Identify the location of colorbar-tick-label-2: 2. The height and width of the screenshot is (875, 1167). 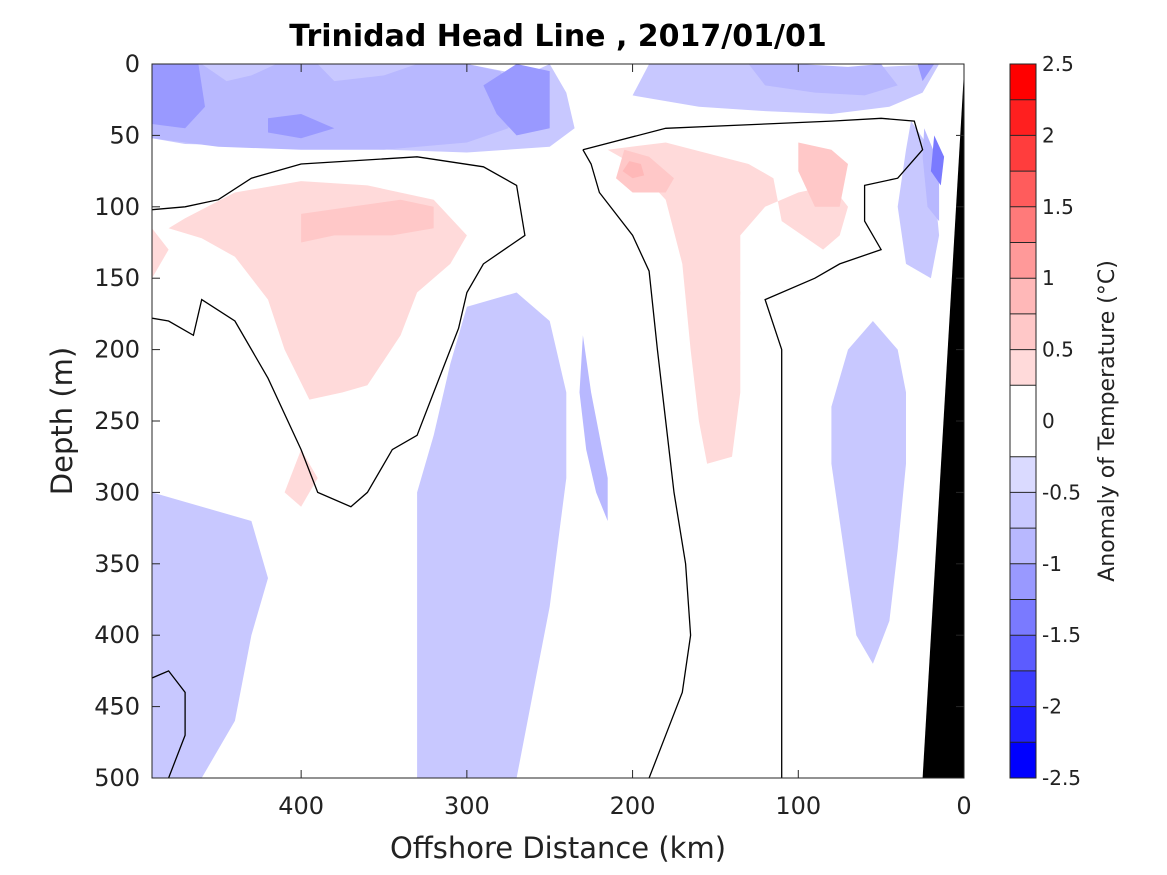
(1048, 135).